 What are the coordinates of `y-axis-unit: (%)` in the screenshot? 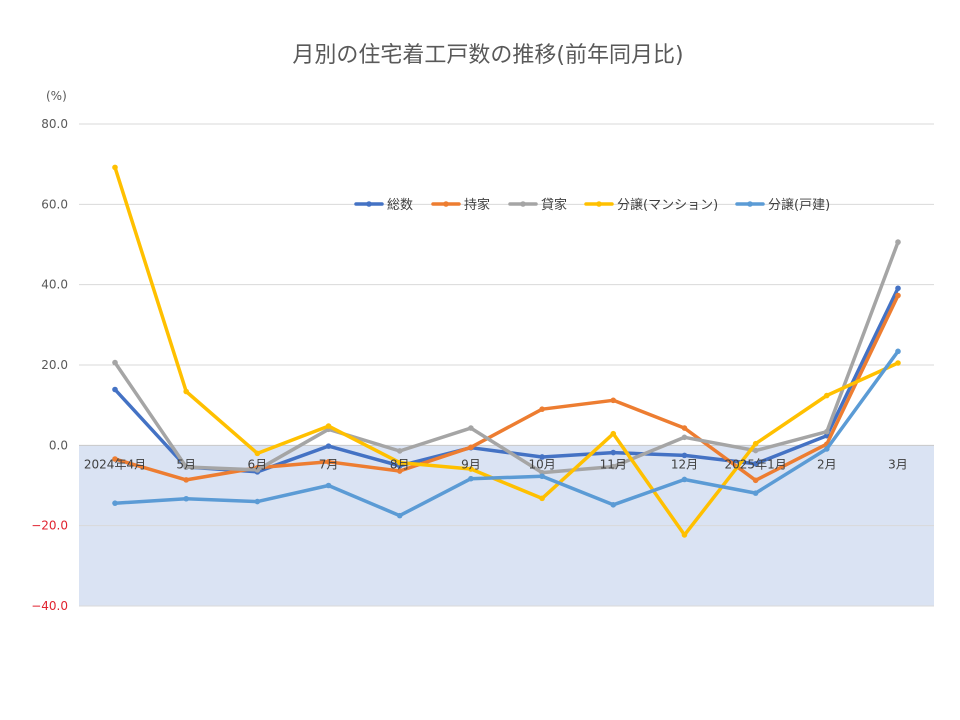 It's located at (56, 96).